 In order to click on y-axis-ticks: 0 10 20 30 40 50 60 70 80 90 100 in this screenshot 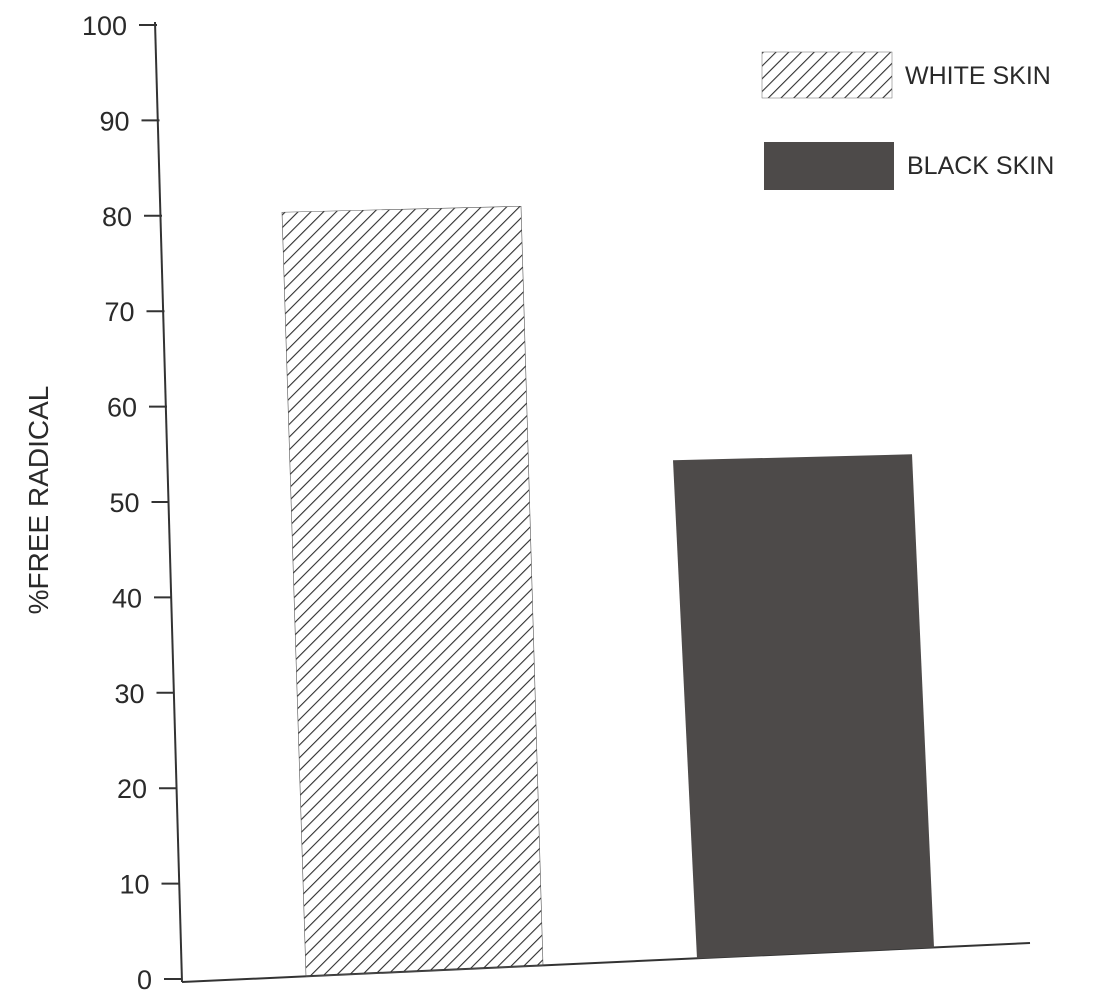, I will do `click(132, 503)`.